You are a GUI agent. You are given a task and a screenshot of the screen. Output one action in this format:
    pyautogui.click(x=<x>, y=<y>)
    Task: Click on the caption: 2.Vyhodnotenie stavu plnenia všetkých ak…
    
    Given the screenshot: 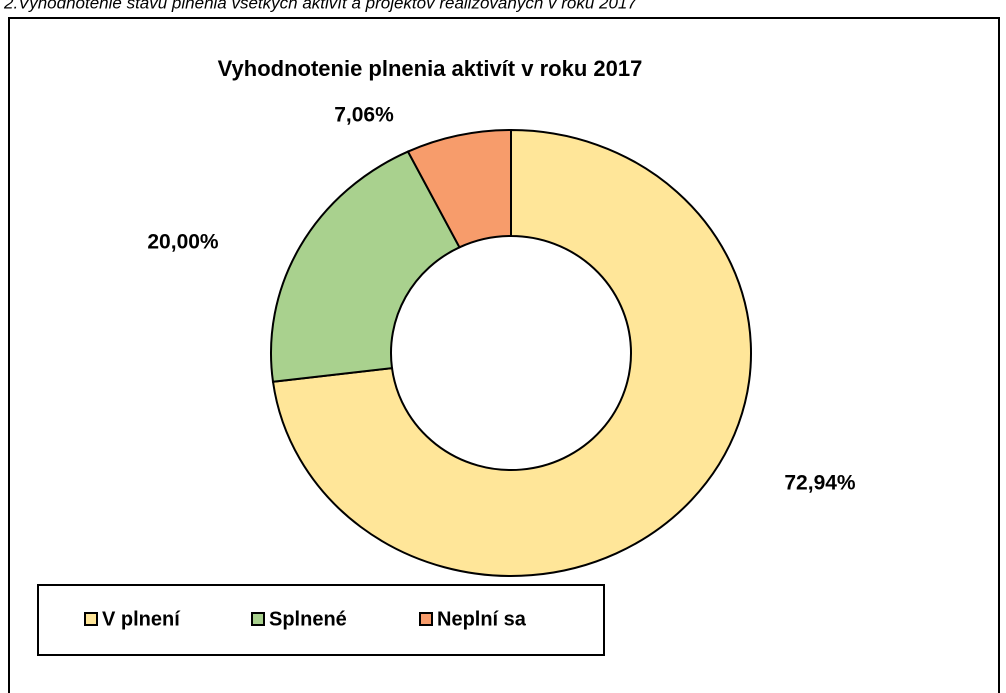 What is the action you would take?
    pyautogui.click(x=320, y=6)
    